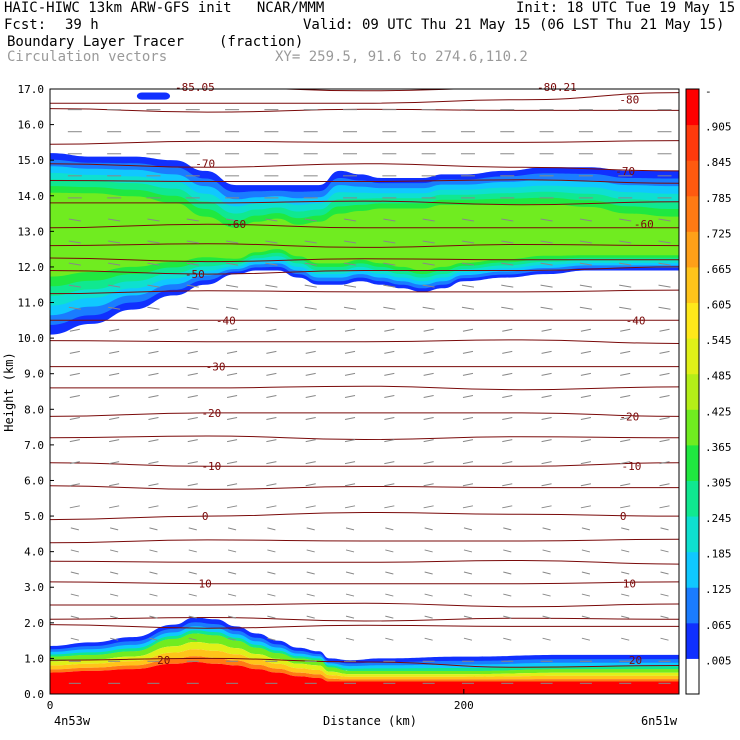 Image resolution: width=740 pixels, height=740 pixels. Describe the element at coordinates (401, 57) in the screenshot. I see `cross-section-endpoints: XY= 259.5, 91.6 to 274.6,110.2` at that location.